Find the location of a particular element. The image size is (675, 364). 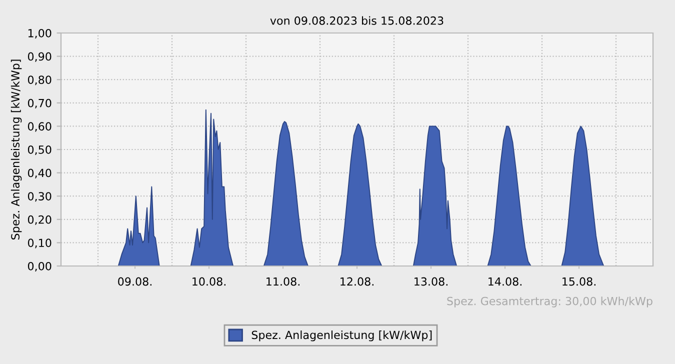

x-tick-label: 10.08. is located at coordinates (209, 281).